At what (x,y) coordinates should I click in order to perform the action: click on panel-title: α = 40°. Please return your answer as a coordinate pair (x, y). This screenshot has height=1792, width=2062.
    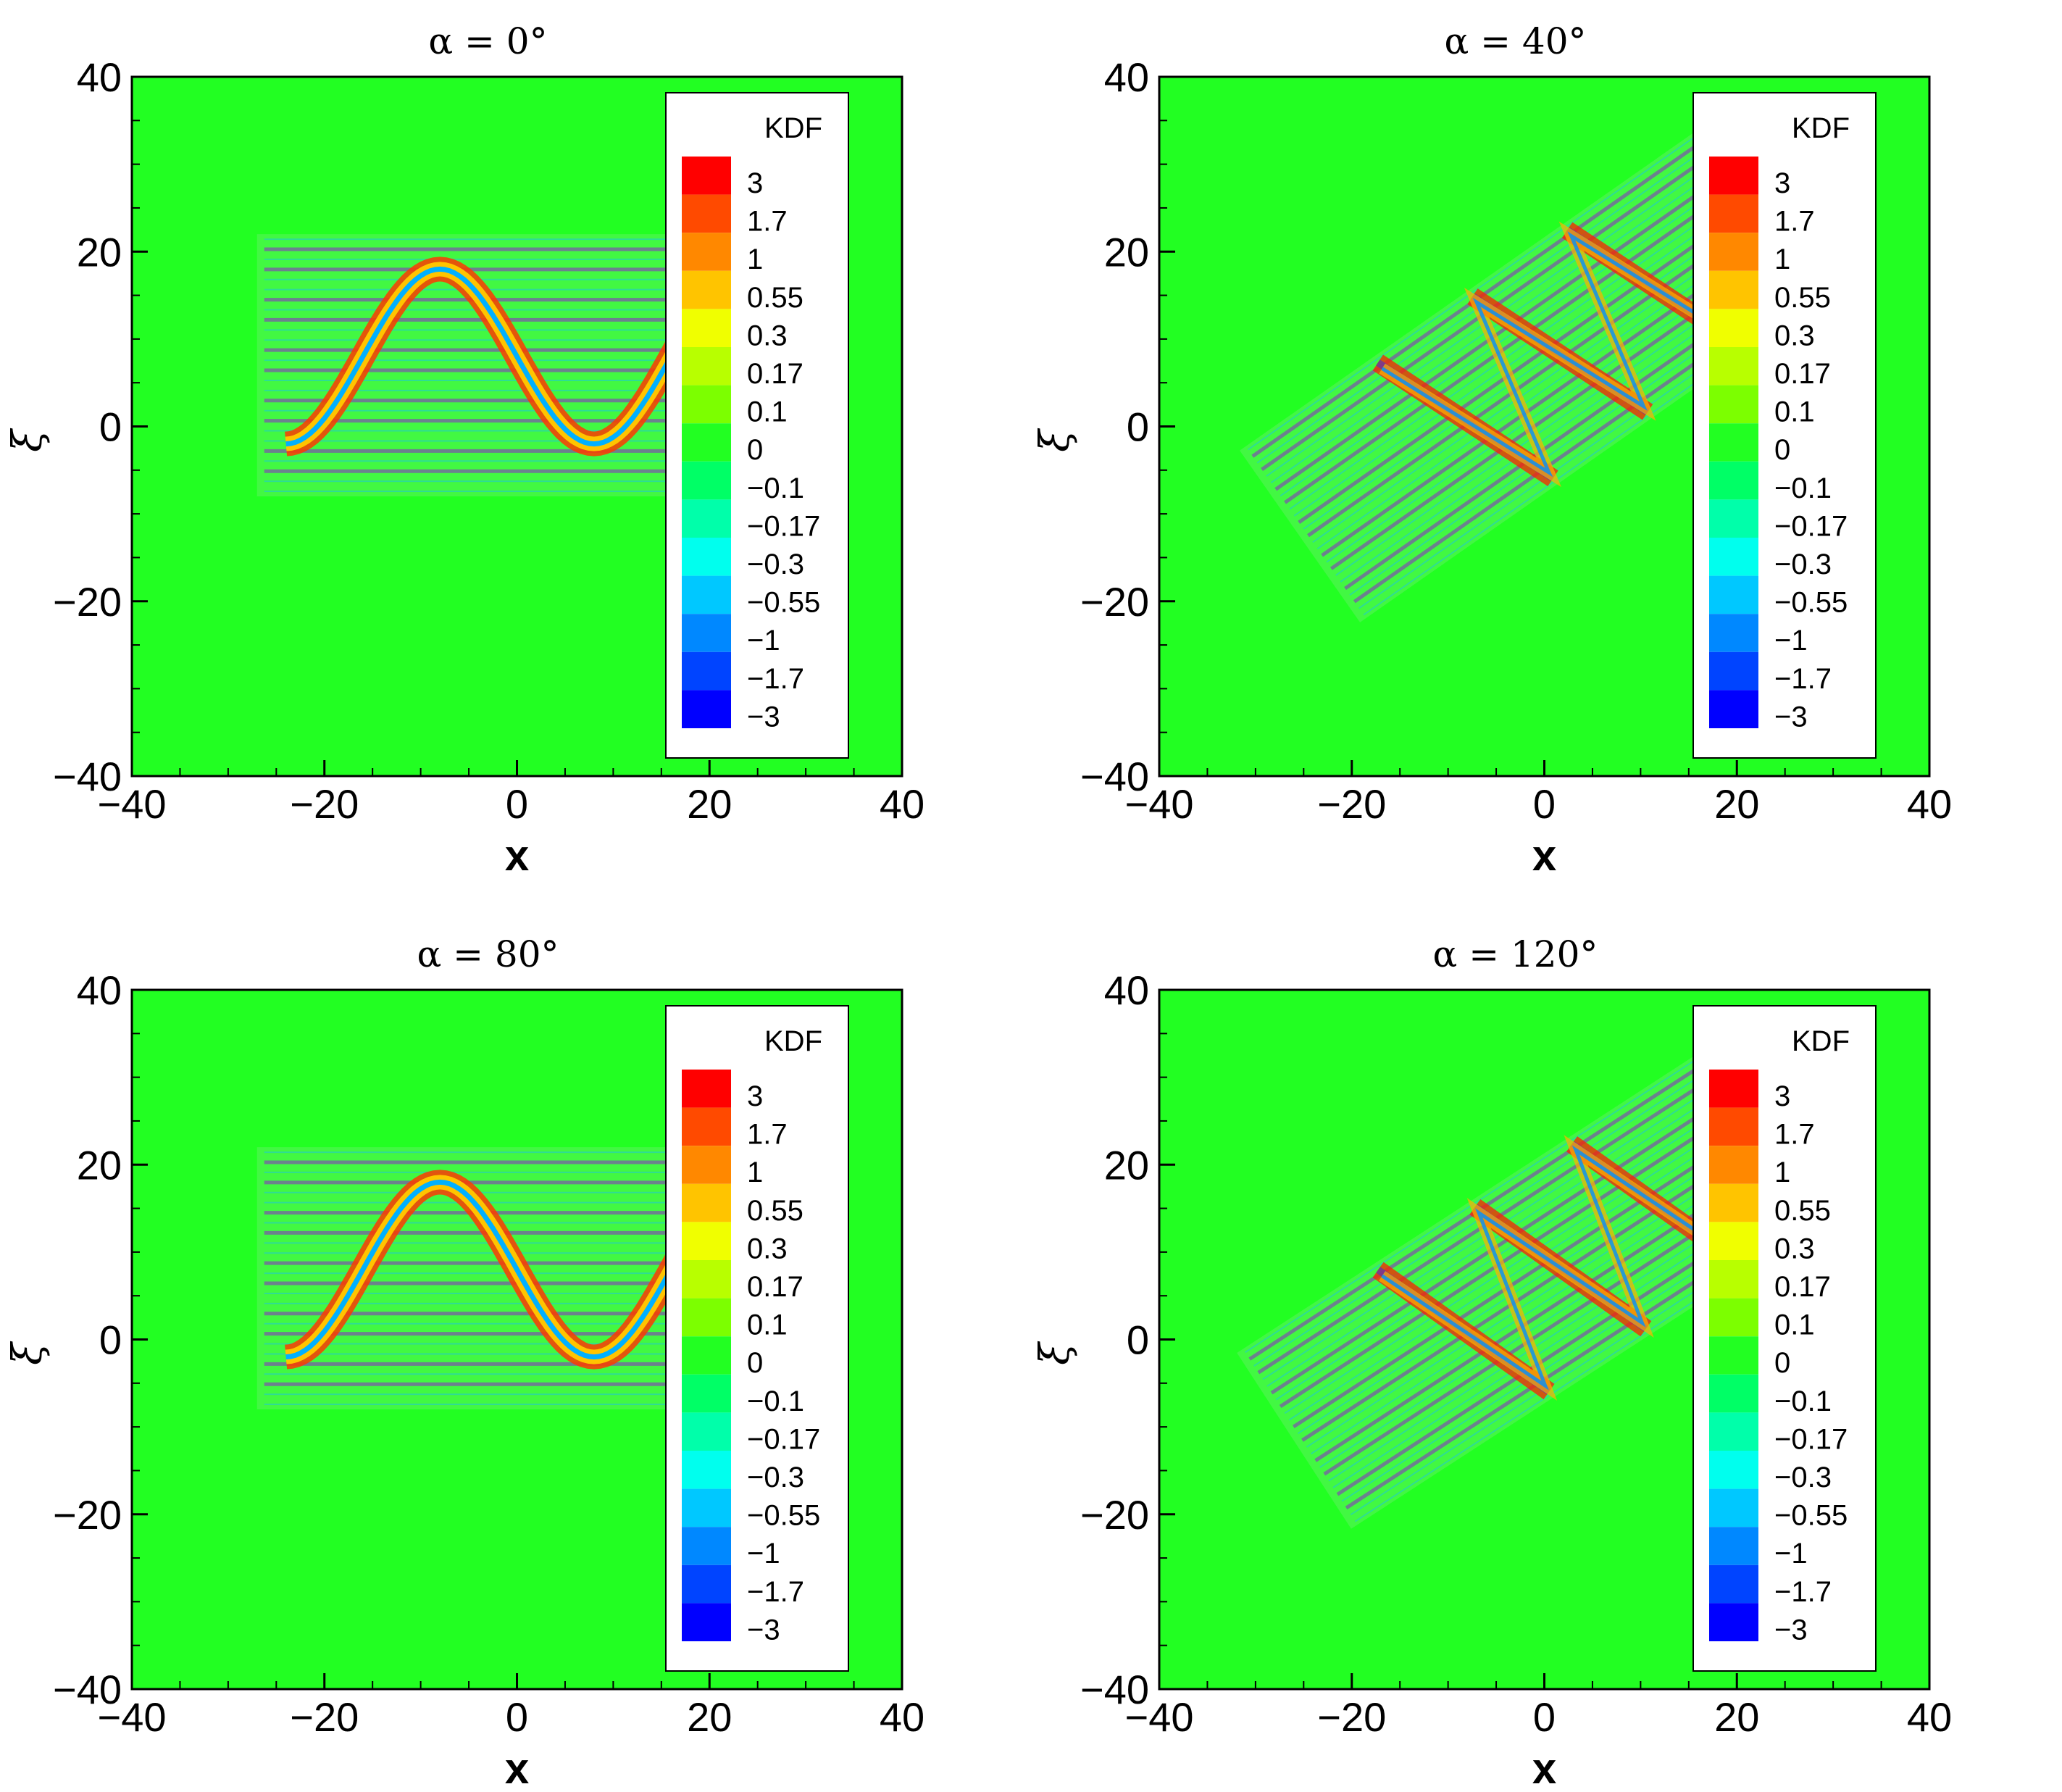
    Looking at the image, I should click on (1515, 41).